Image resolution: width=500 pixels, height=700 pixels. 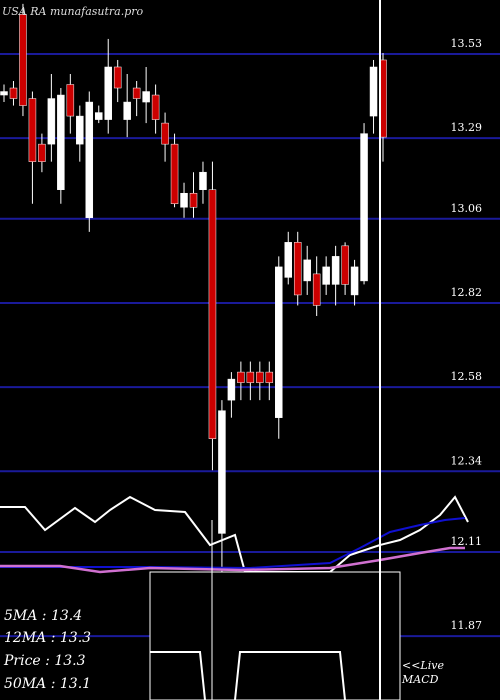 I want to click on y-tick-label: 13.06, so click(x=467, y=208).